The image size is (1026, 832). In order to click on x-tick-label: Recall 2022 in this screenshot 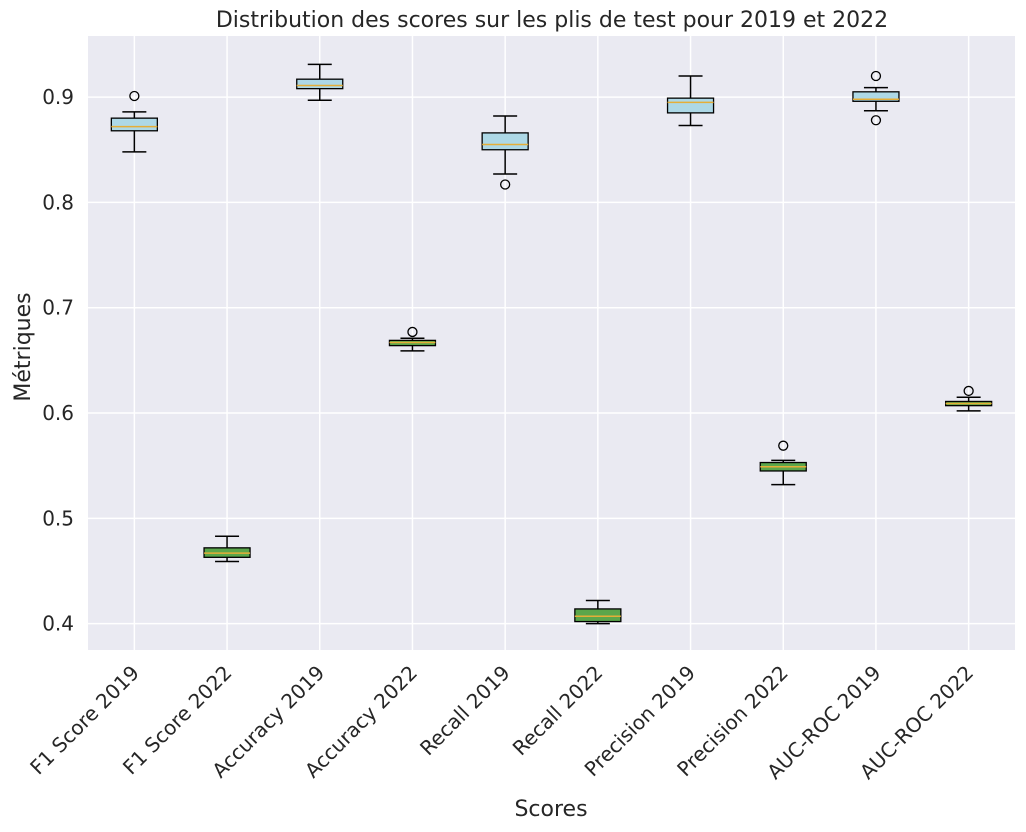, I will do `click(558, 711)`.